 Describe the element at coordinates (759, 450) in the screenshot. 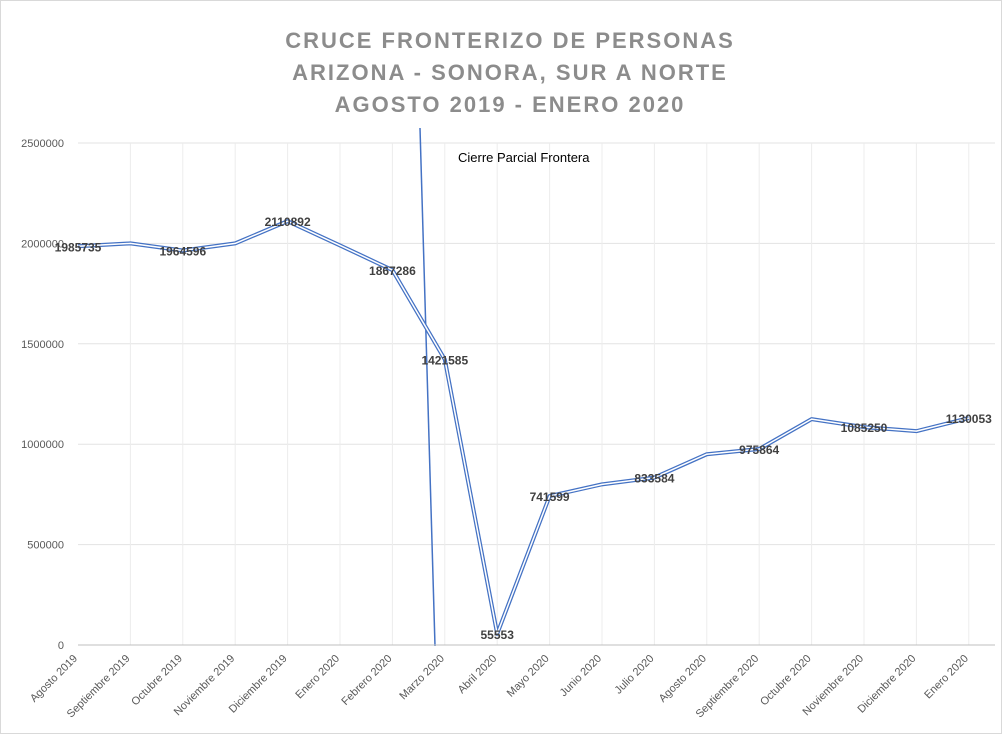

I see `data-label: 975864` at that location.